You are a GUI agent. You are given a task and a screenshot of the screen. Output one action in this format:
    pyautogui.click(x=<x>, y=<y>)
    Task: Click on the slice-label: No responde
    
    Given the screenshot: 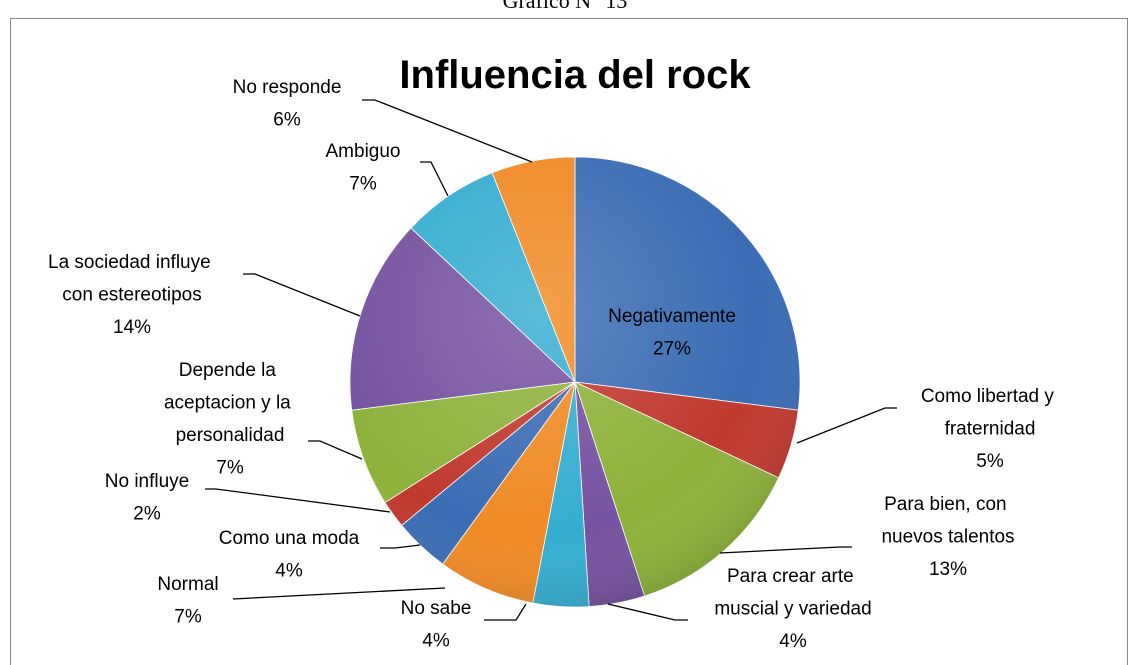 What is the action you would take?
    pyautogui.click(x=287, y=87)
    